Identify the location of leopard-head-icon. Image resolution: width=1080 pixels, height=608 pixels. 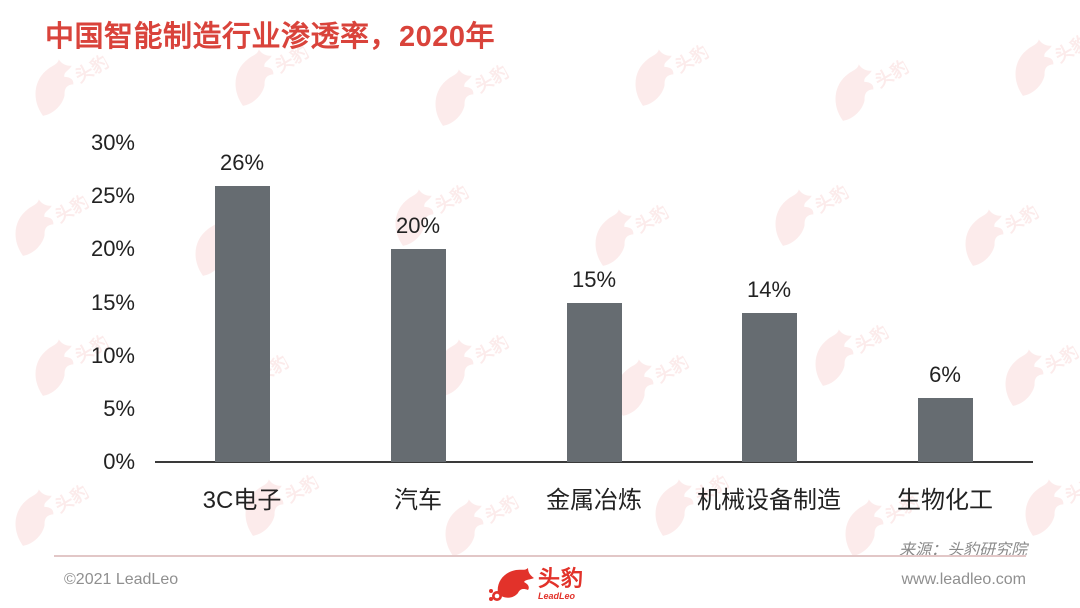
(511, 584).